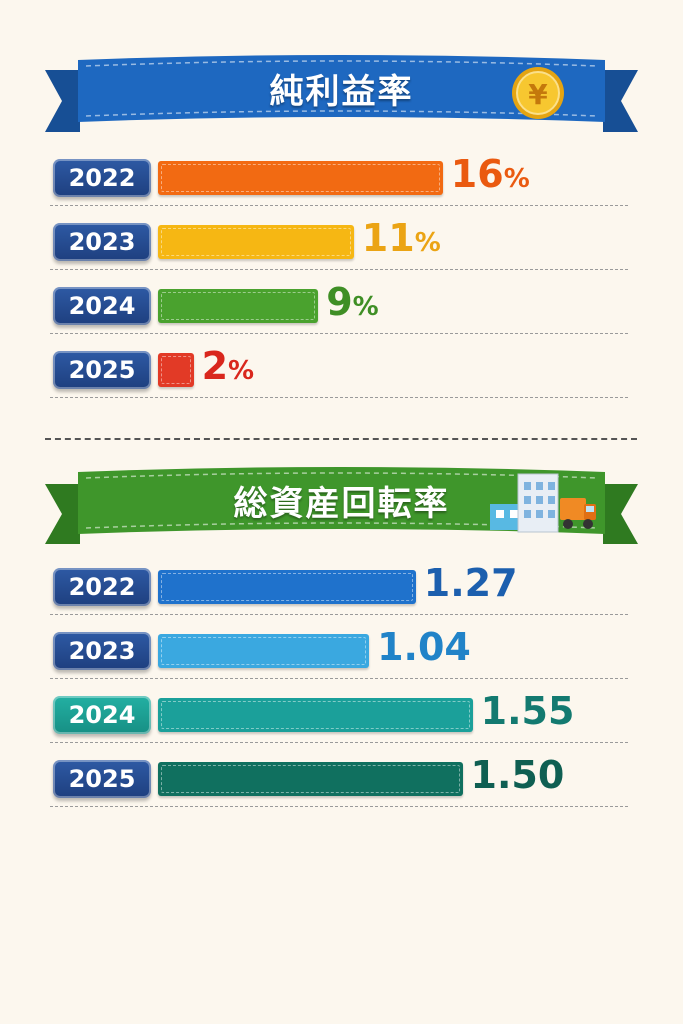 Image resolution: width=683 pixels, height=1024 pixels. I want to click on value-label-2024: 9%, so click(352, 302).